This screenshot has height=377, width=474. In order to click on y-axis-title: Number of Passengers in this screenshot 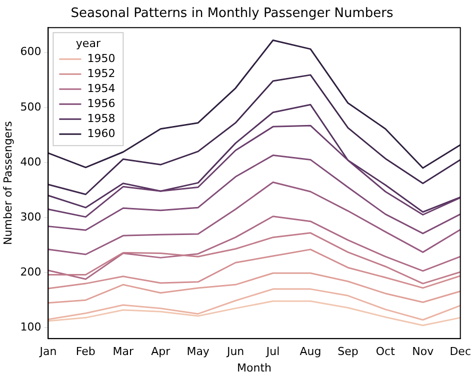, I will do `click(7, 183)`.